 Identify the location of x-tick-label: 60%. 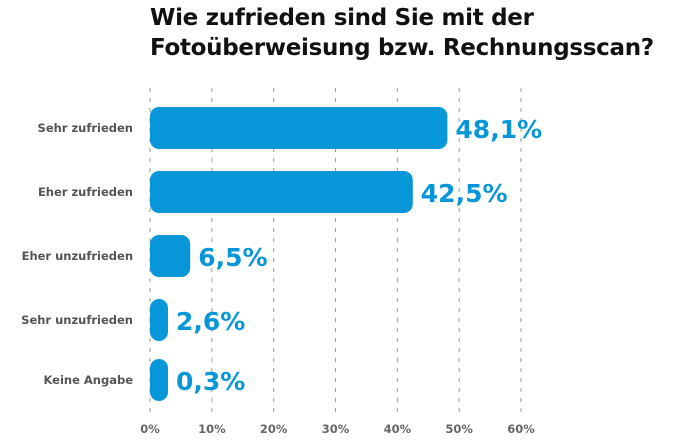
(521, 429).